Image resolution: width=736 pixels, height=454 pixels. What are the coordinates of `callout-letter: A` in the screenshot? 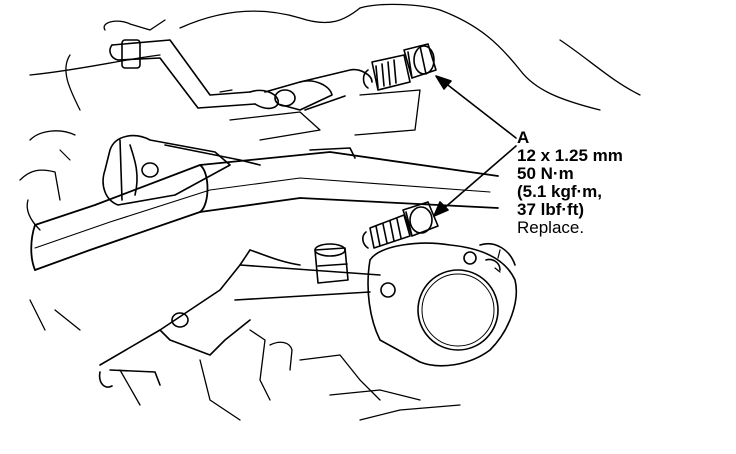 It's located at (523, 137).